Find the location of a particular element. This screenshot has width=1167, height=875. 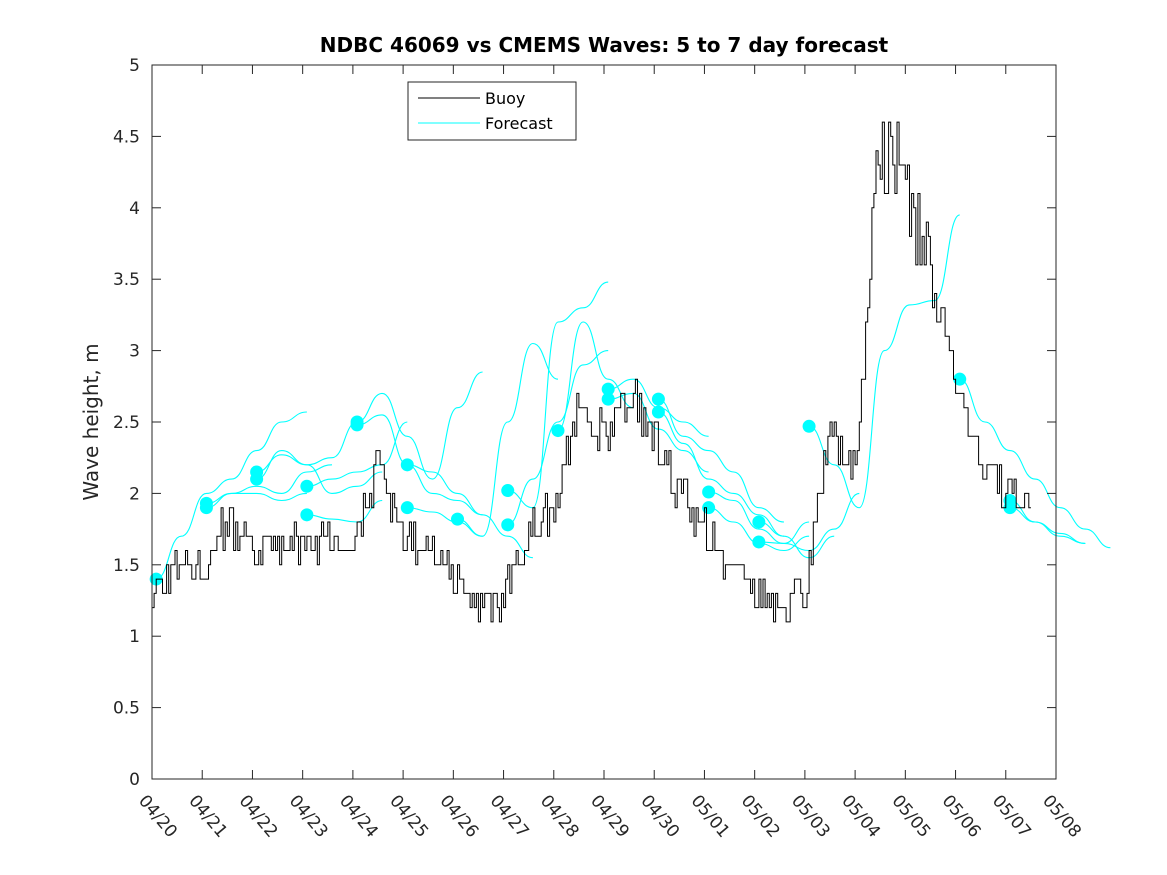

y-tick-label: 3.5 is located at coordinates (126, 280).